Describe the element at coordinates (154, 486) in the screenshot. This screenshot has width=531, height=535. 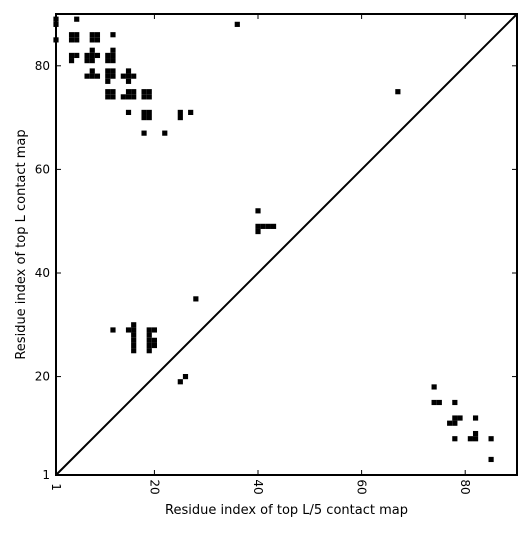
I see `x-tick-label: 20` at that location.